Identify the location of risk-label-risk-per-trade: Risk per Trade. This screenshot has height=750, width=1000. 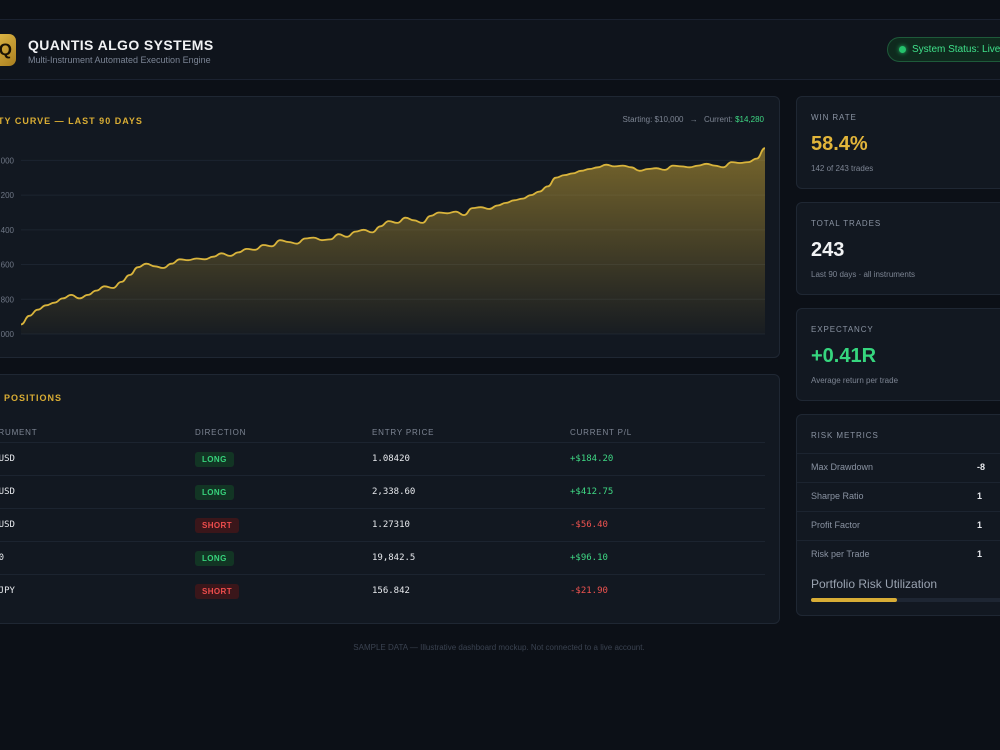
(840, 554).